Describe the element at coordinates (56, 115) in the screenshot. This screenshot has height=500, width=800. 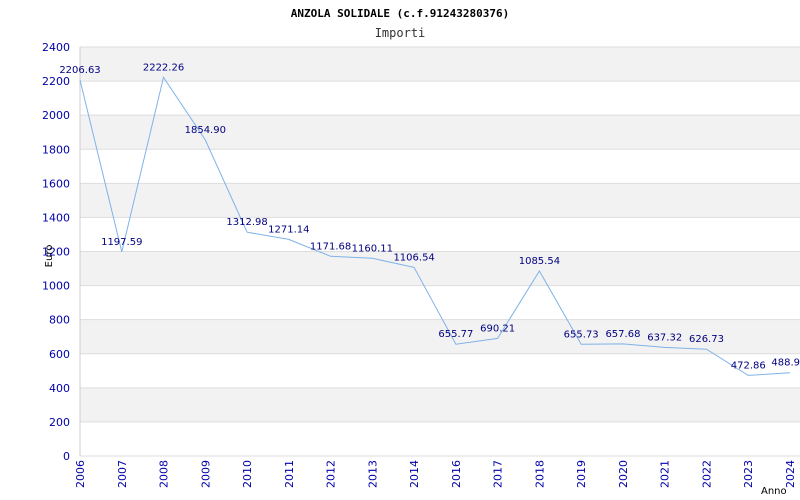
I see `y-tick-label: 2000` at that location.